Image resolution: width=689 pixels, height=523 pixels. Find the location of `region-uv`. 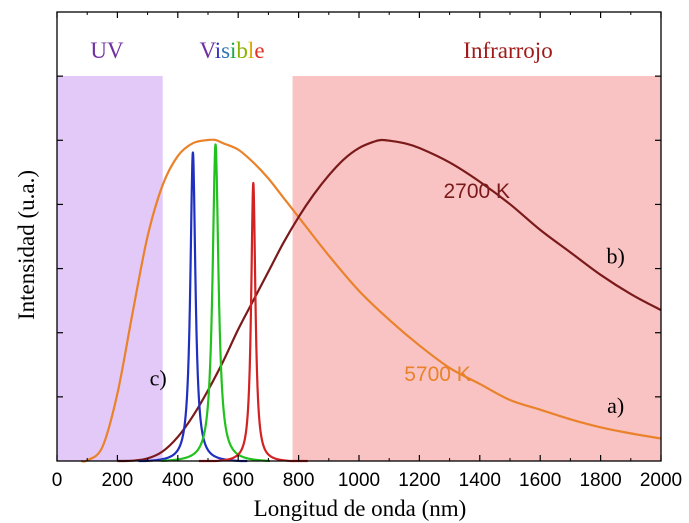

region-uv is located at coordinates (110, 268).